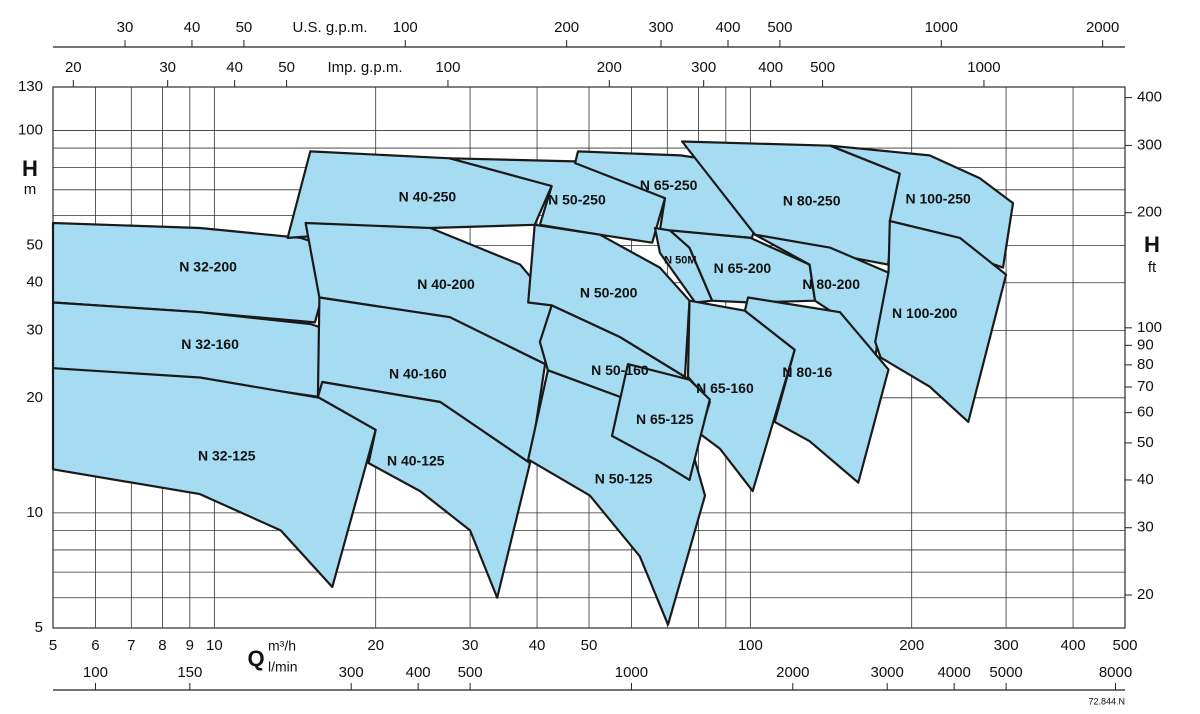 The width and height of the screenshot is (1200, 714). What do you see at coordinates (283, 667) in the screenshot?
I see `x2-unit: l/min` at bounding box center [283, 667].